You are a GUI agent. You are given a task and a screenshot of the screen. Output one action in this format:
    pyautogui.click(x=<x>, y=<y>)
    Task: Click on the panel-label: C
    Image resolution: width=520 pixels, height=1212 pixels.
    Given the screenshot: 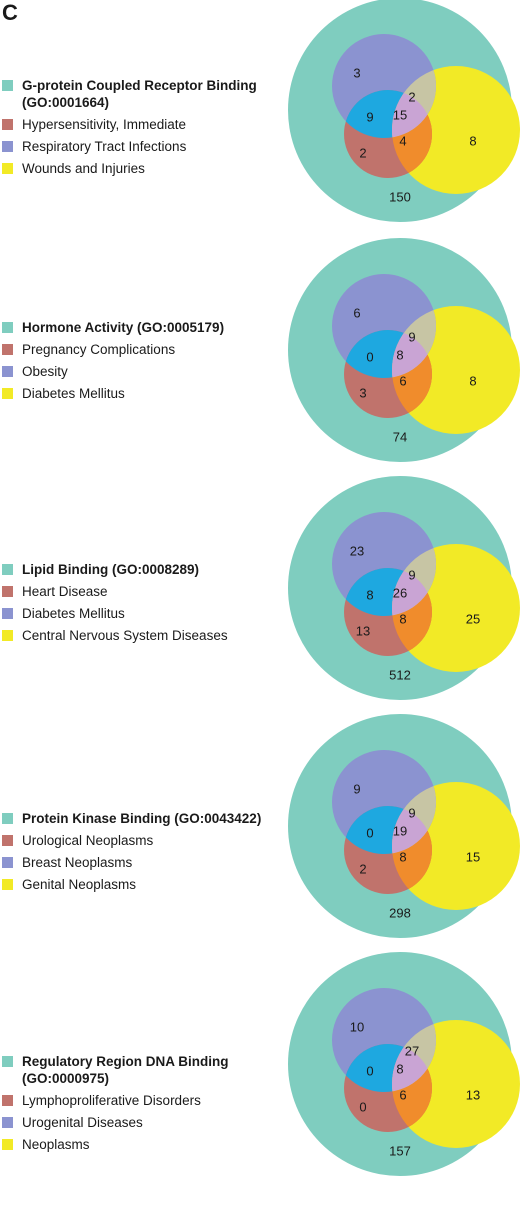 What is the action you would take?
    pyautogui.click(x=10, y=12)
    